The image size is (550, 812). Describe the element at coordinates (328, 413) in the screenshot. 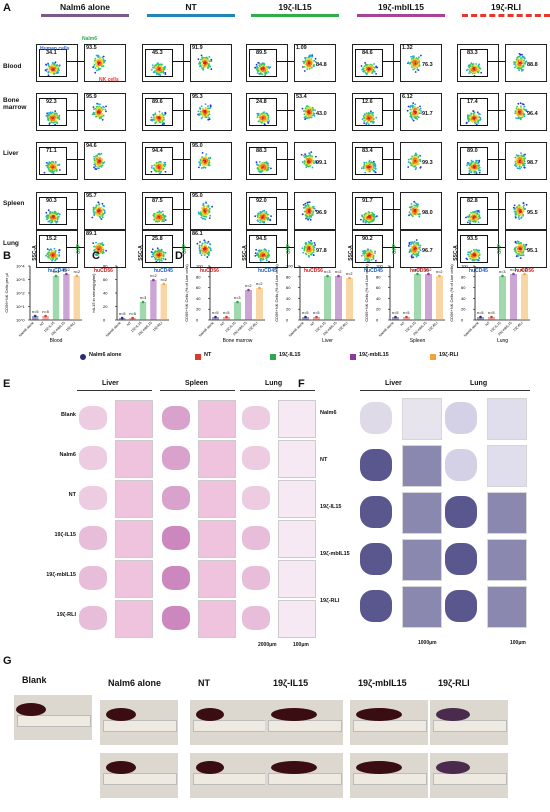

I see `panel-f-row-label: Nalm6` at that location.